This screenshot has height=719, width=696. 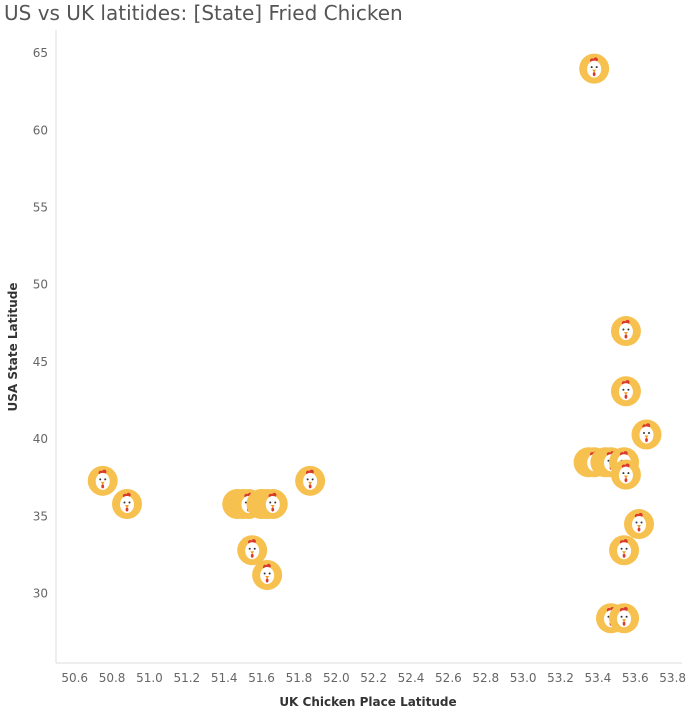 I want to click on y-tick-label: 30, so click(x=40, y=594).